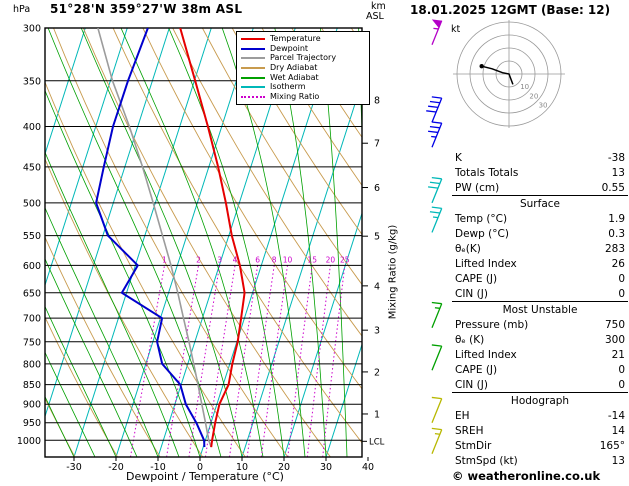 This screenshot has height=486, width=629. I want to click on svg-text: 25, so click(345, 259).